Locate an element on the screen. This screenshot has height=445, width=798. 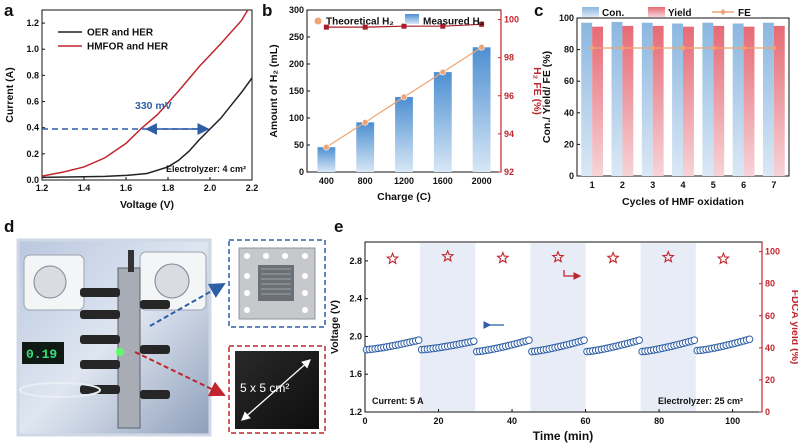
chart-a-xtick-label: 2.2 is located at coordinates (252, 188).